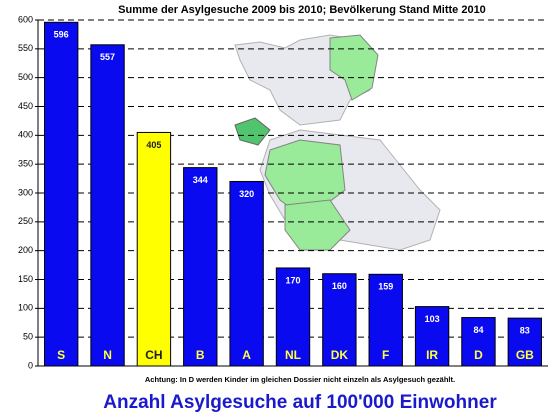  I want to click on y-tick-label: 0, so click(30, 365).